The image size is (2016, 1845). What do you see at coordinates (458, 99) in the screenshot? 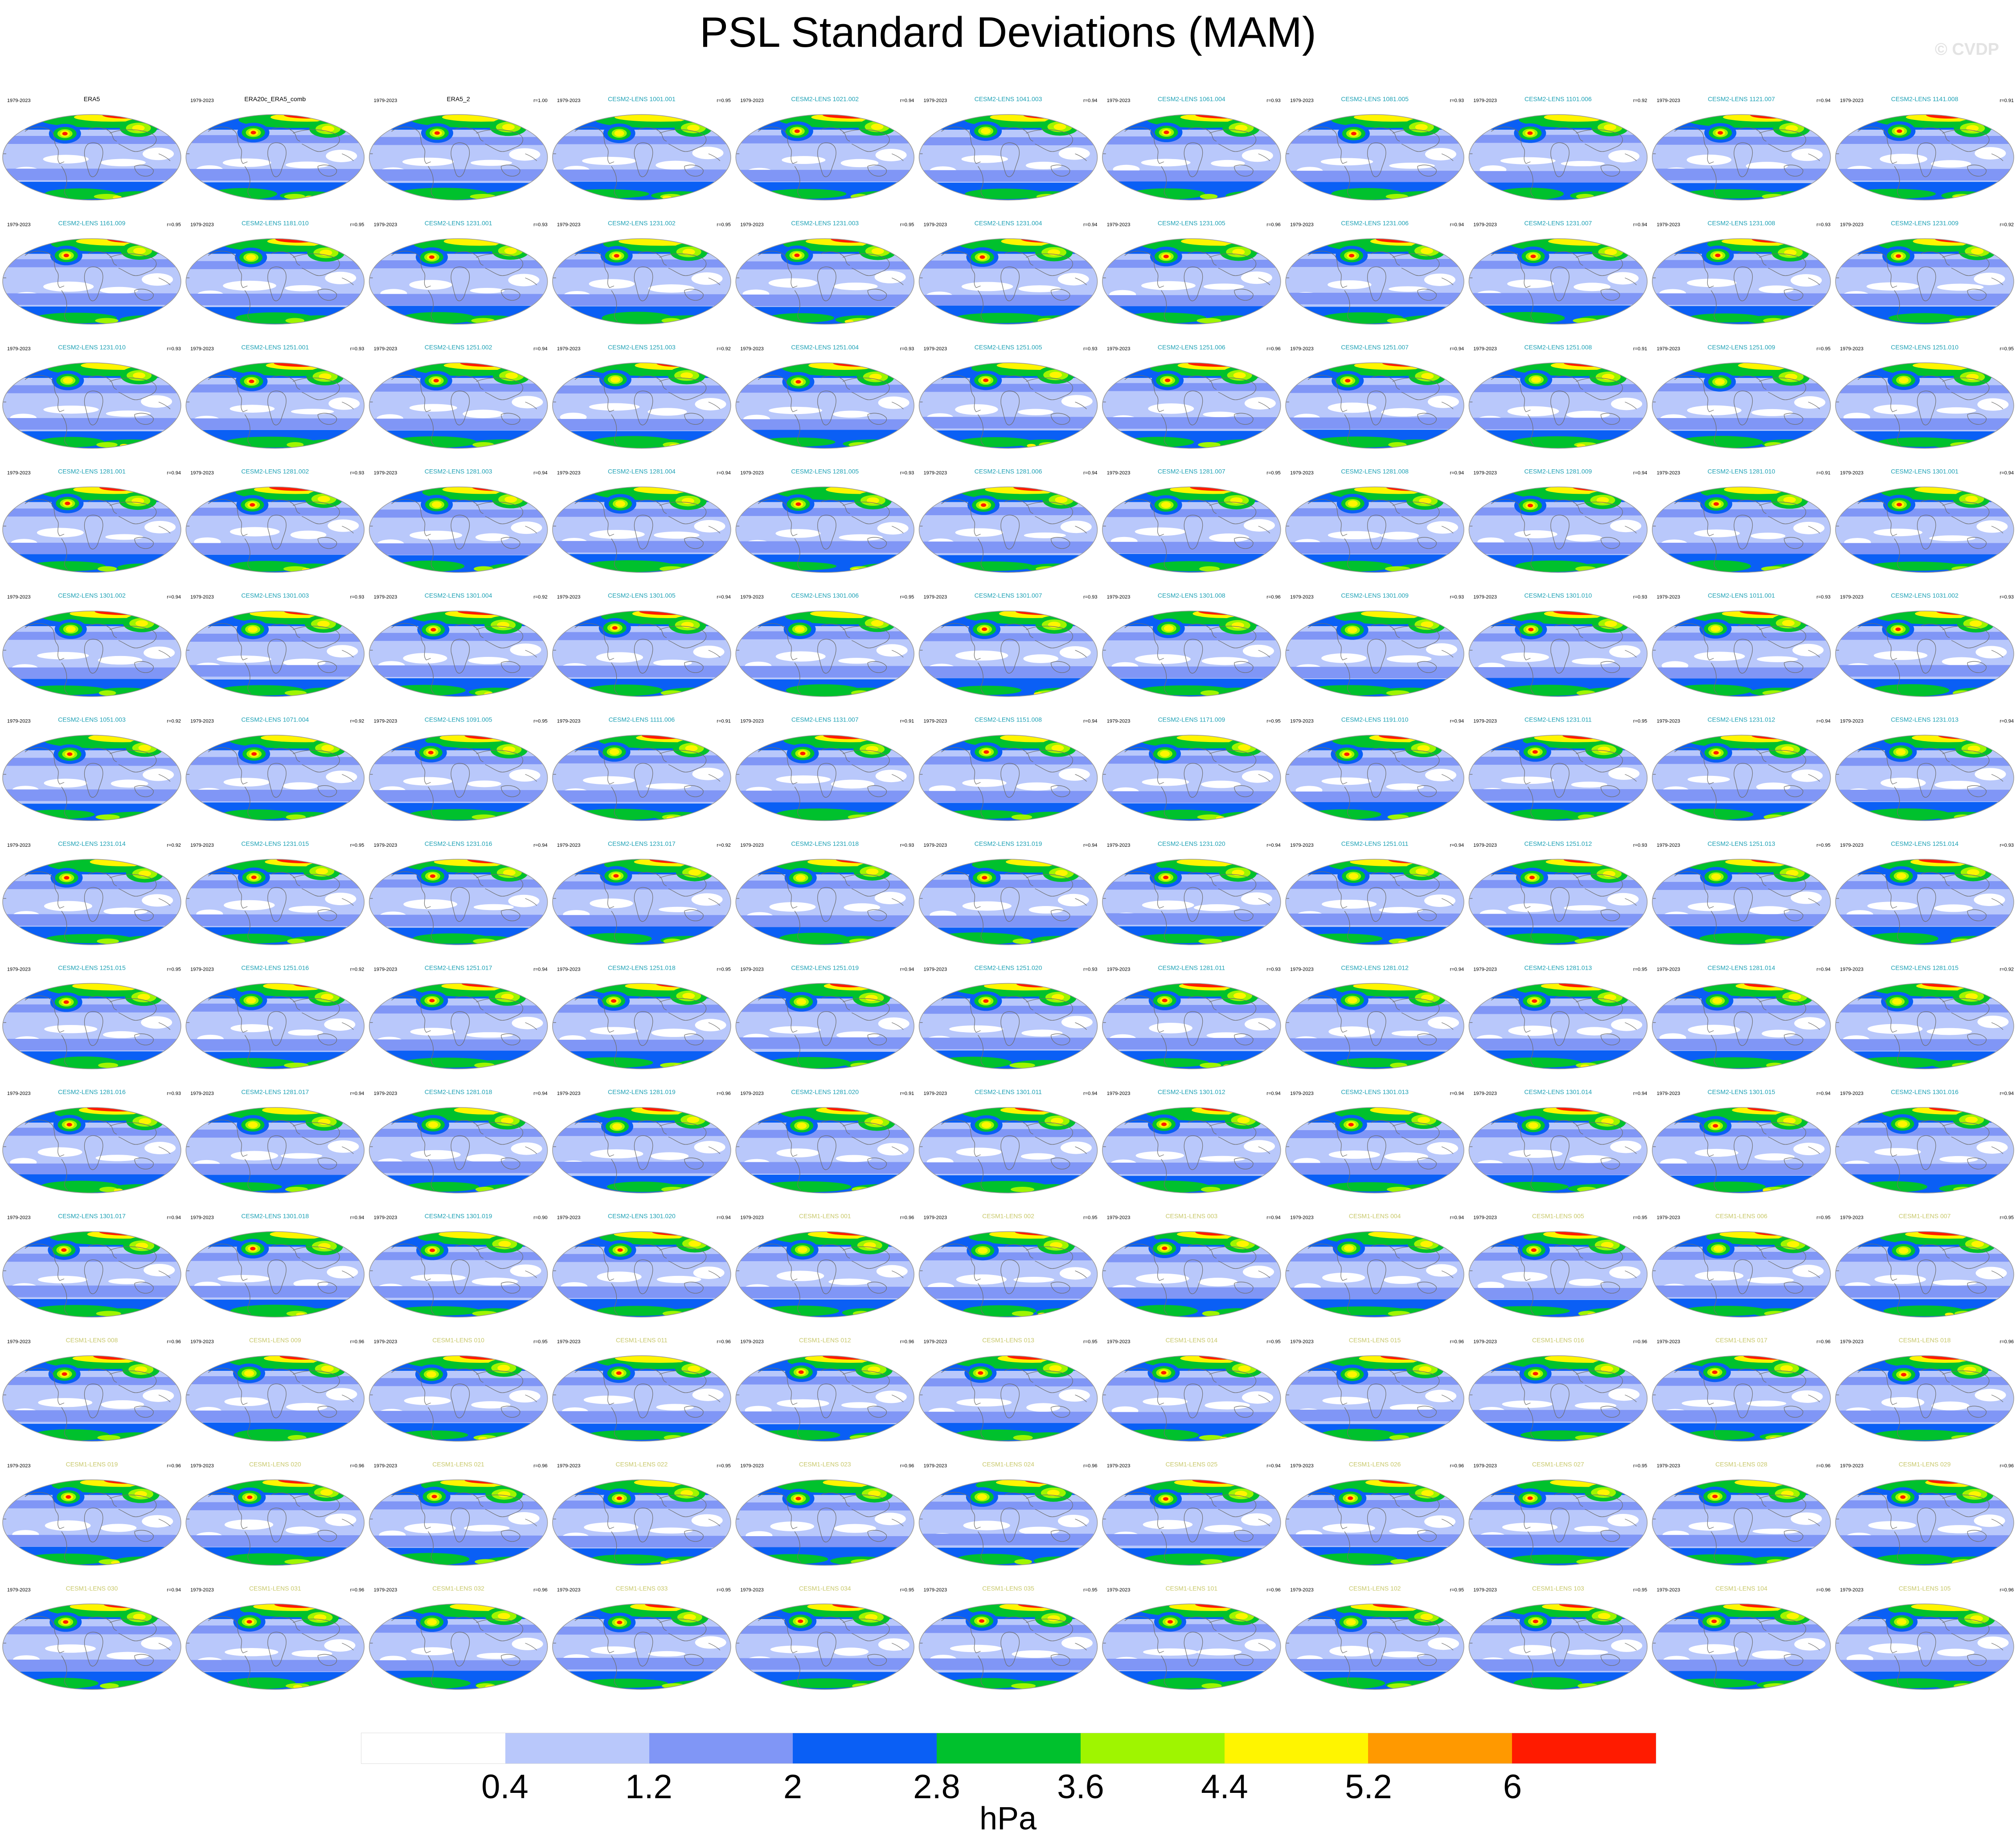
I see `panel-dataset-label: ERA5_2` at bounding box center [458, 99].